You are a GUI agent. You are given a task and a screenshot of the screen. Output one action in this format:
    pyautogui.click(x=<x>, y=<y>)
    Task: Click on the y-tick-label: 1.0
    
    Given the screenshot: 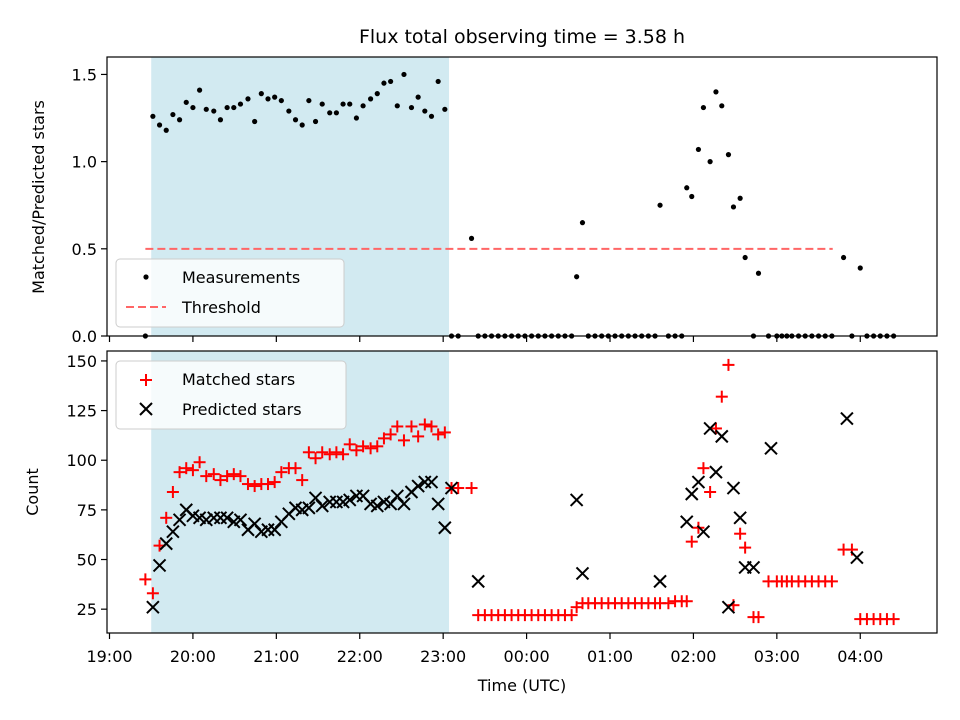 What is the action you would take?
    pyautogui.click(x=84, y=162)
    